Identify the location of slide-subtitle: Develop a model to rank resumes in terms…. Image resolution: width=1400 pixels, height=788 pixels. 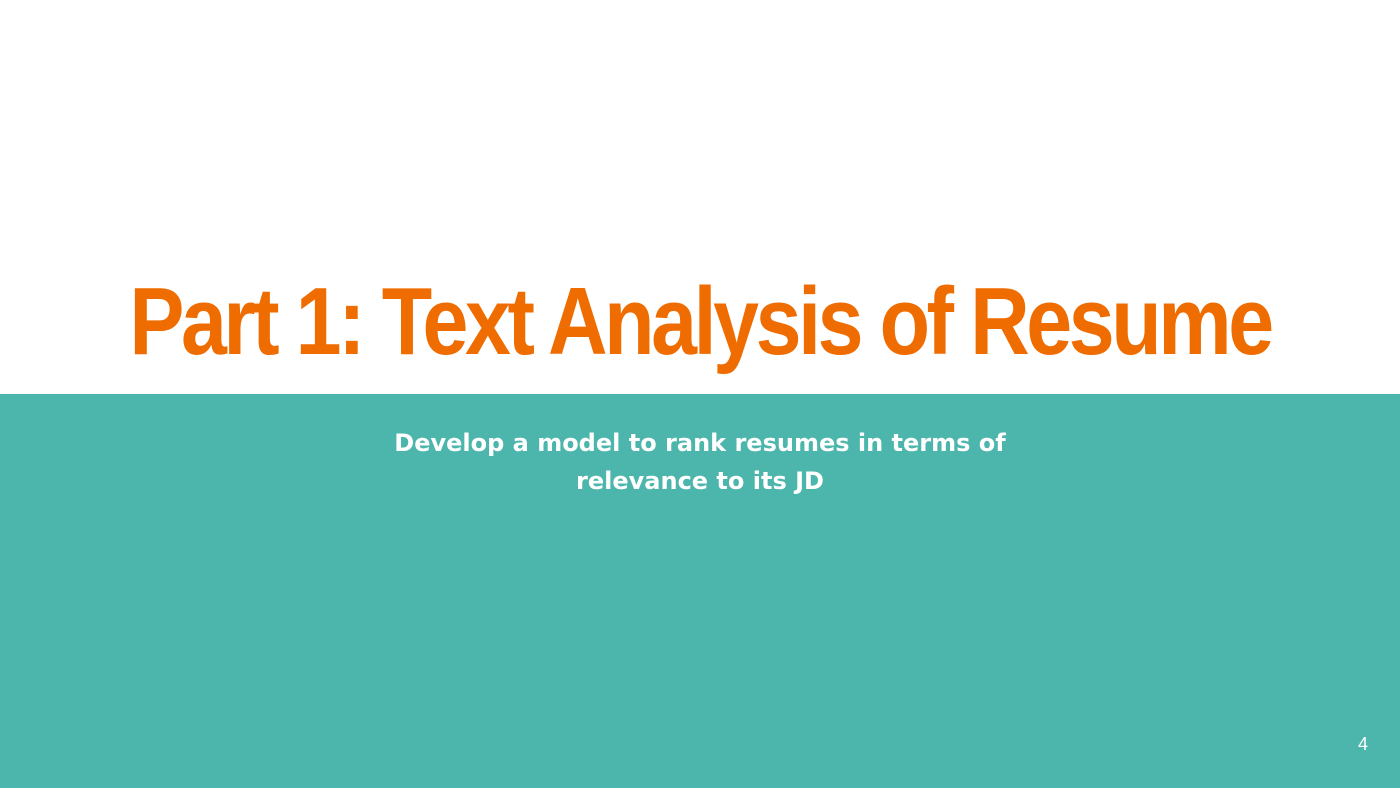
(700, 462).